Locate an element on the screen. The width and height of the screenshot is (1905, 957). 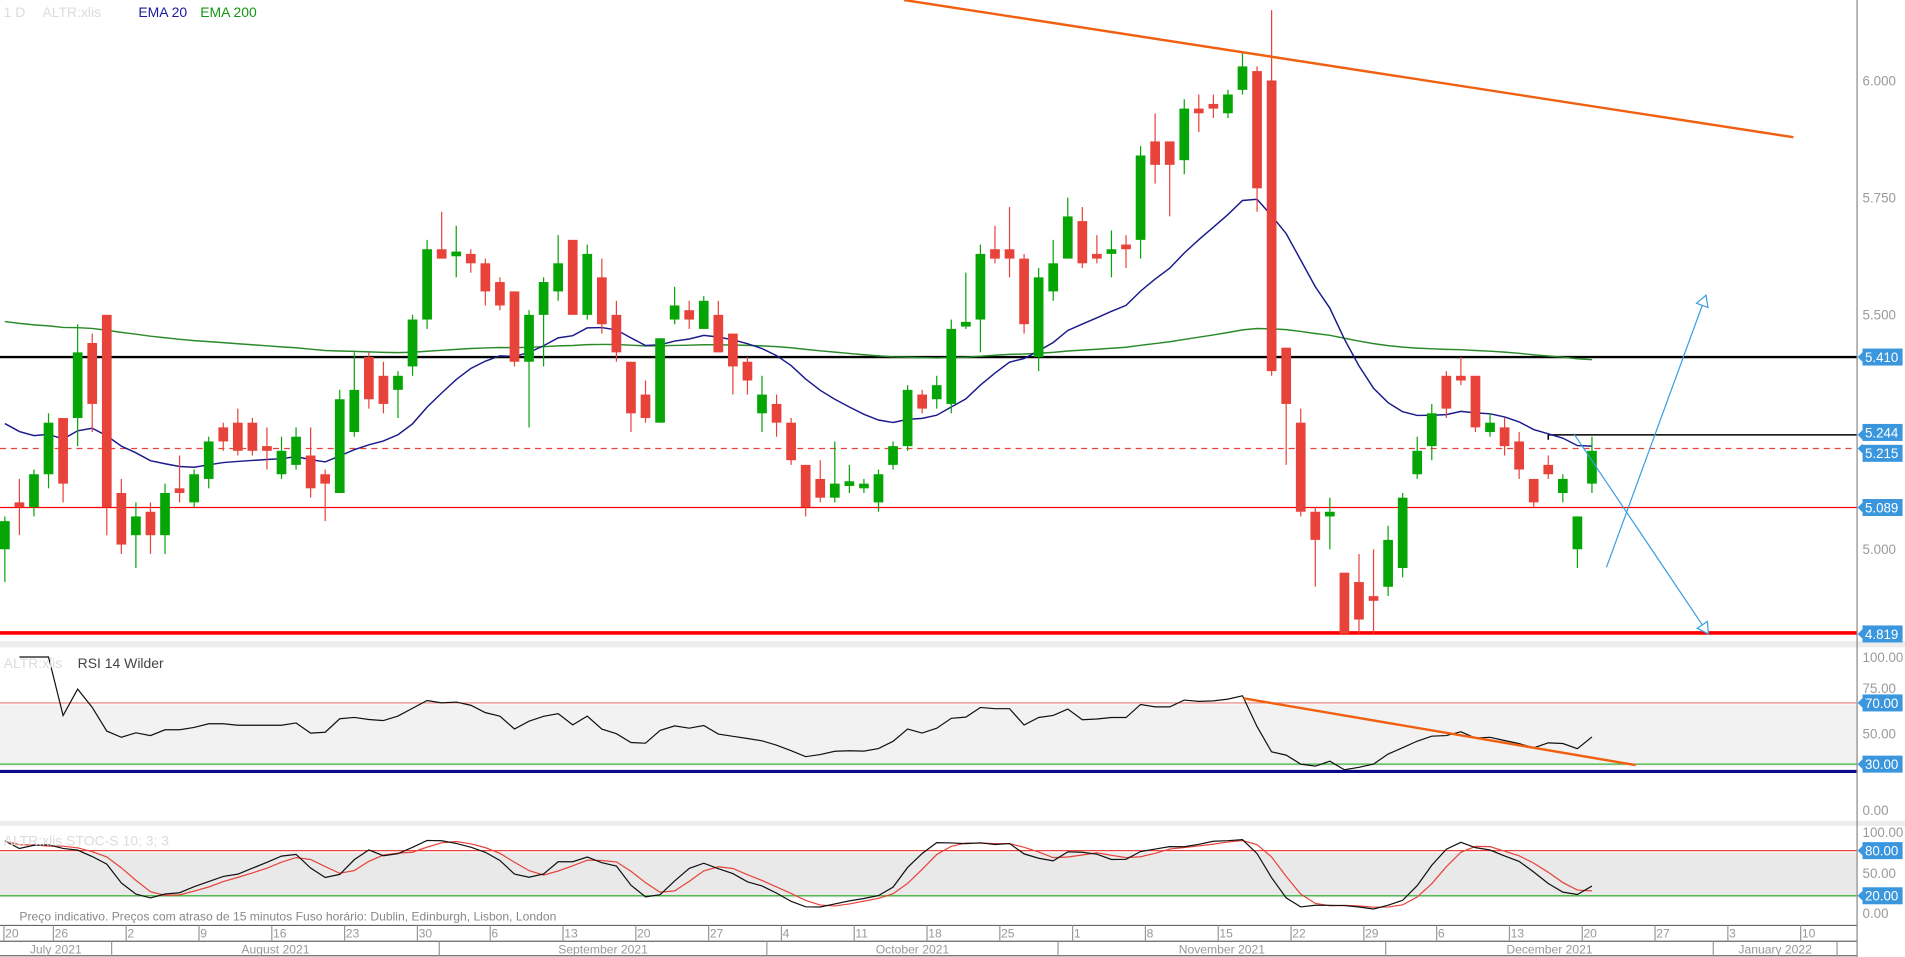
rsi-70-badge: 70.00 is located at coordinates (1880, 703).